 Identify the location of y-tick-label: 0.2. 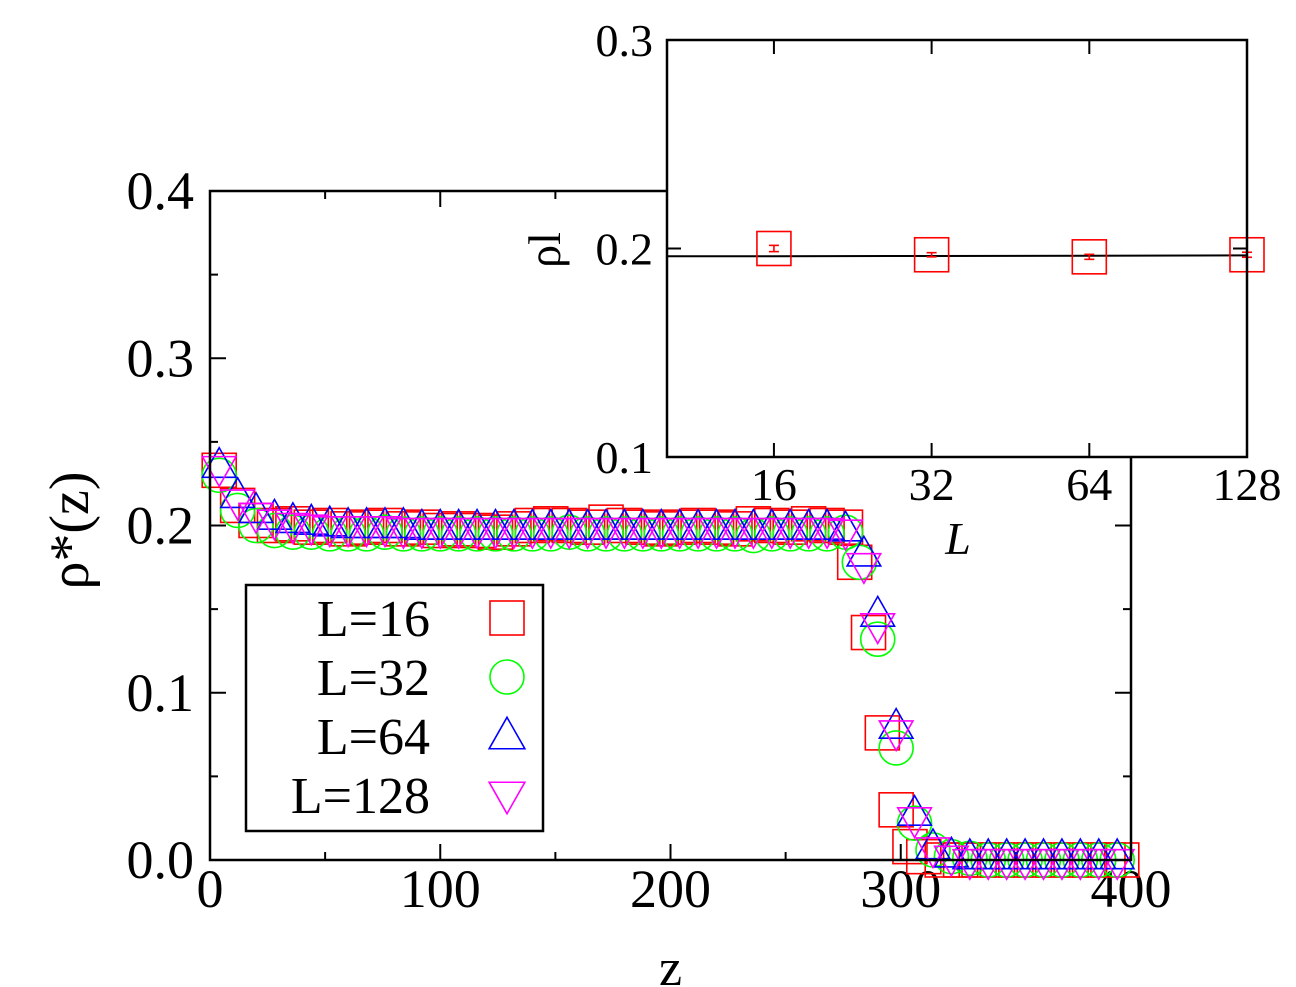
(161, 526).